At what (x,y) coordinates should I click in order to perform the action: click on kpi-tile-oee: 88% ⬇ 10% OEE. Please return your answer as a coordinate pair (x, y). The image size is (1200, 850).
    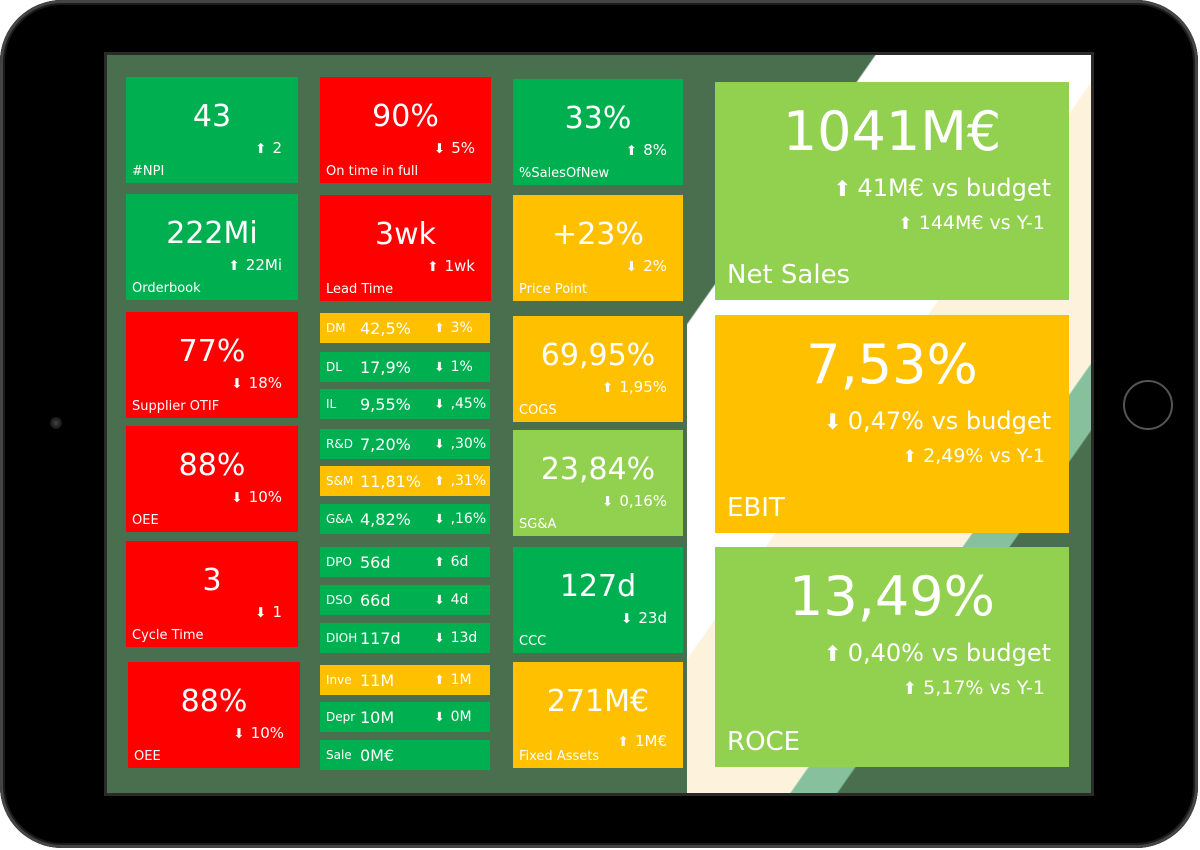
    Looking at the image, I should click on (212, 479).